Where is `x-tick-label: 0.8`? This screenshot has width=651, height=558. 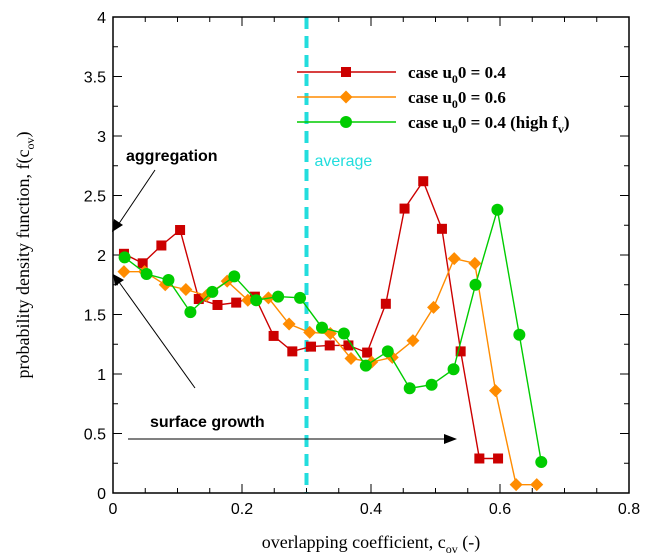 x-tick-label: 0.8 is located at coordinates (629, 509).